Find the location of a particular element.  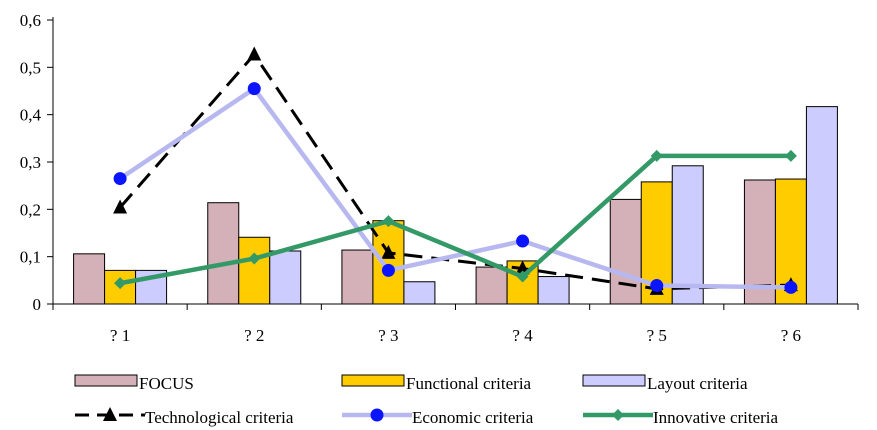

y-tick-label: 0,5 is located at coordinates (30, 67).